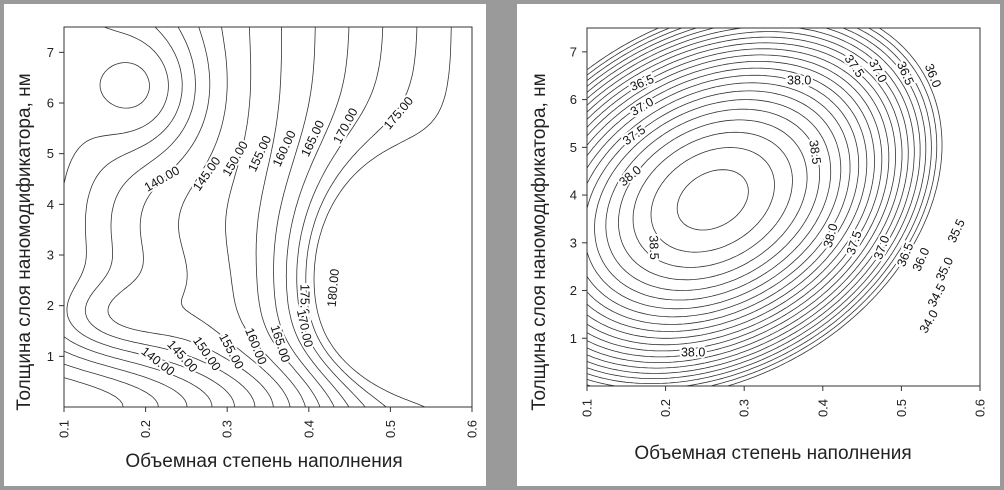 This screenshot has width=1004, height=490. What do you see at coordinates (929, 321) in the screenshot?
I see `contour-label: 34.0` at bounding box center [929, 321].